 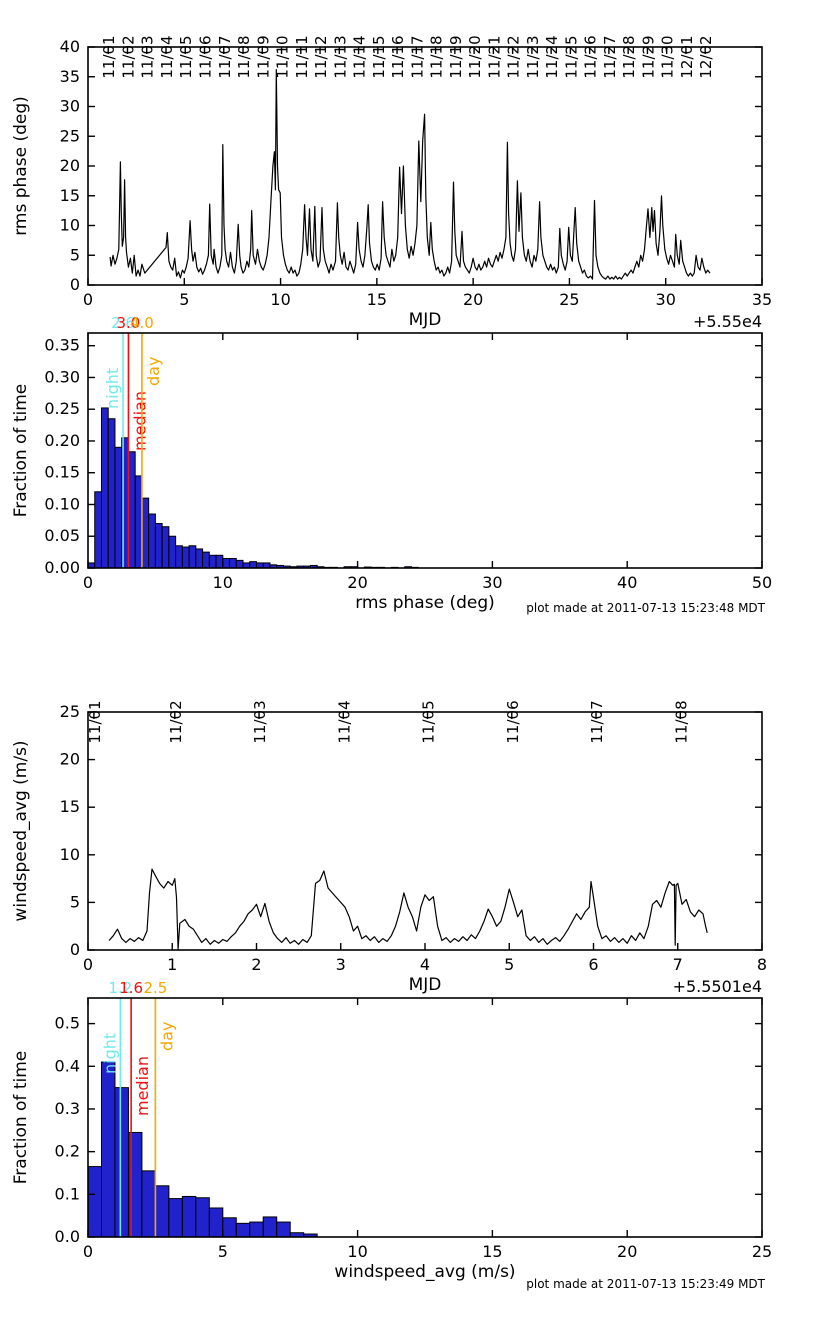 What do you see at coordinates (62, 408) in the screenshot?
I see `y-tick-label: 0.25` at bounding box center [62, 408].